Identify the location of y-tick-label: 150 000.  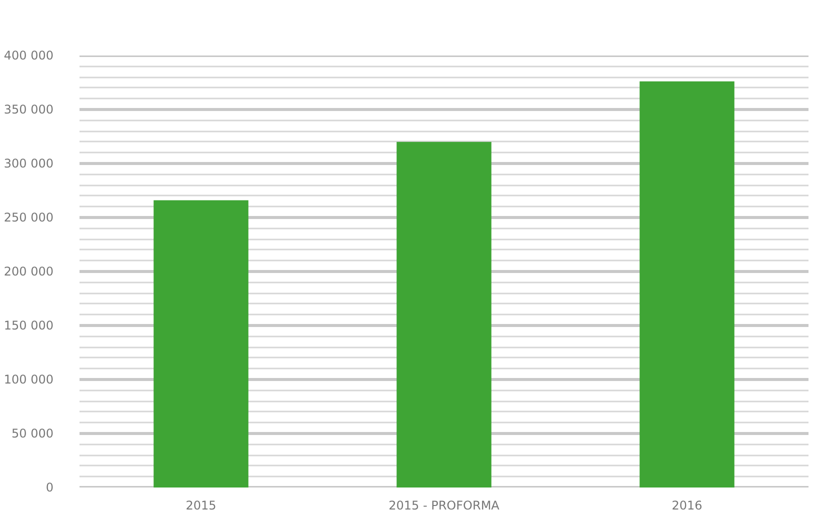
(29, 325).